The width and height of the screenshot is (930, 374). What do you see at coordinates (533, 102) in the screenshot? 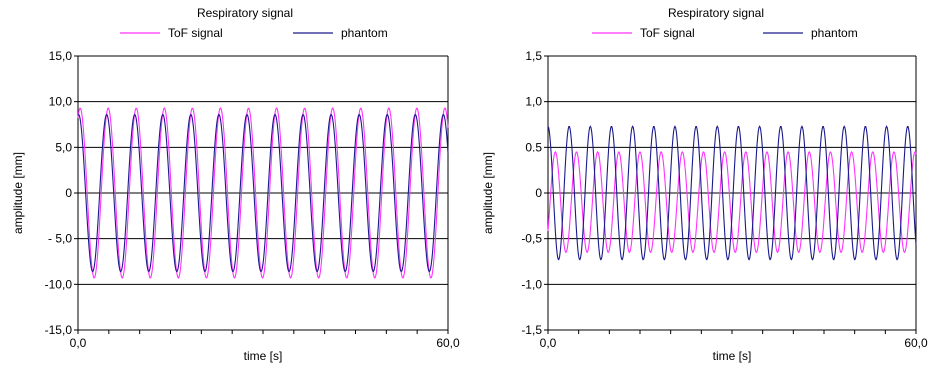
I see `y-tick-label: 1,0` at bounding box center [533, 102].